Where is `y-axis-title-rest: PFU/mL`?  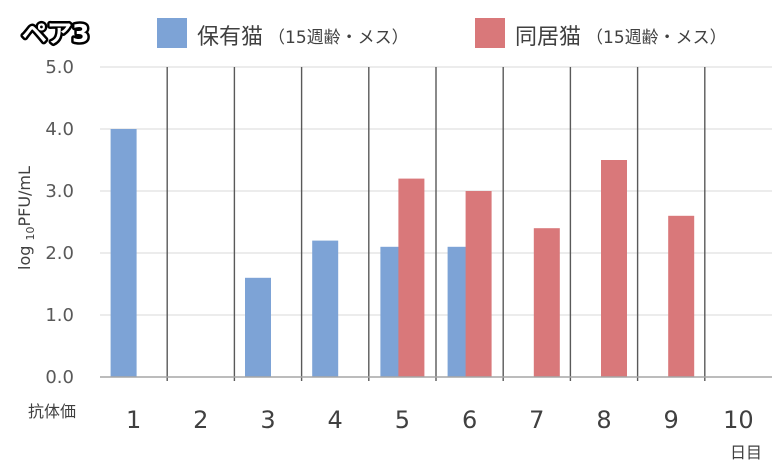
y-axis-title-rest: PFU/mL is located at coordinates (24, 196).